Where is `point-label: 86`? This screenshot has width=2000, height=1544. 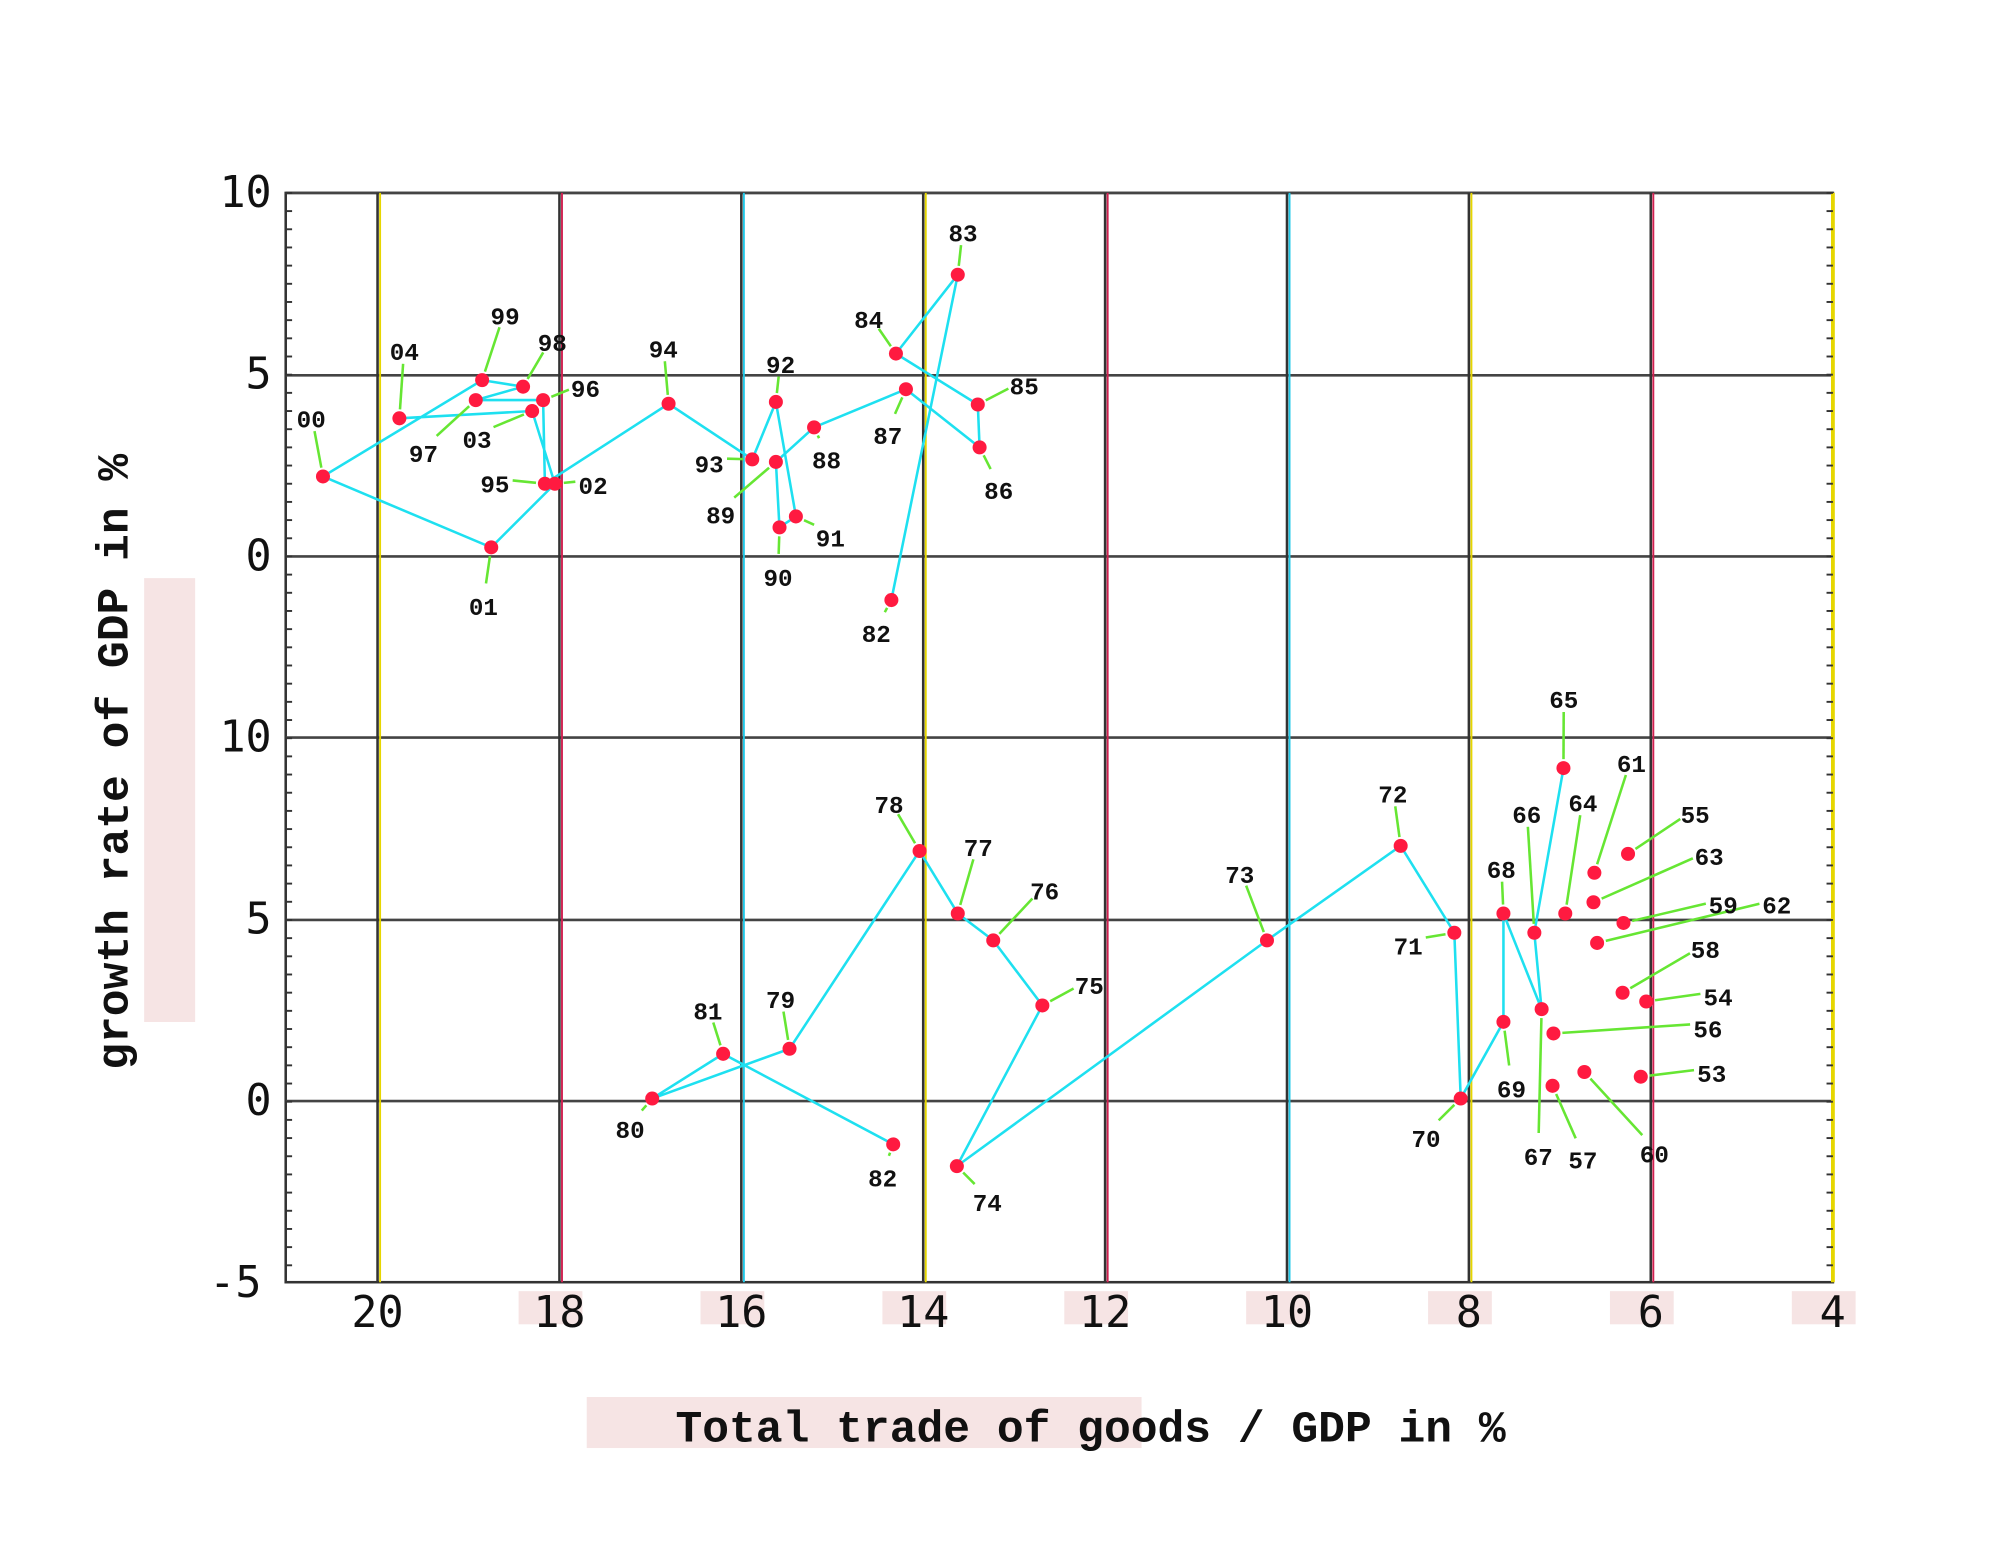 point-label: 86 is located at coordinates (998, 493).